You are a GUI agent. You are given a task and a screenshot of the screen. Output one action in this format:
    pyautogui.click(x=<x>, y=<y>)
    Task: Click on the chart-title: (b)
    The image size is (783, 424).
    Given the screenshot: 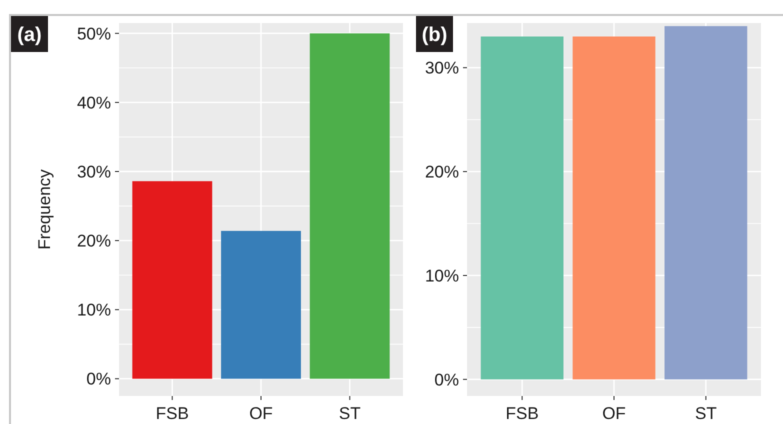 What is the action you would take?
    pyautogui.click(x=435, y=35)
    